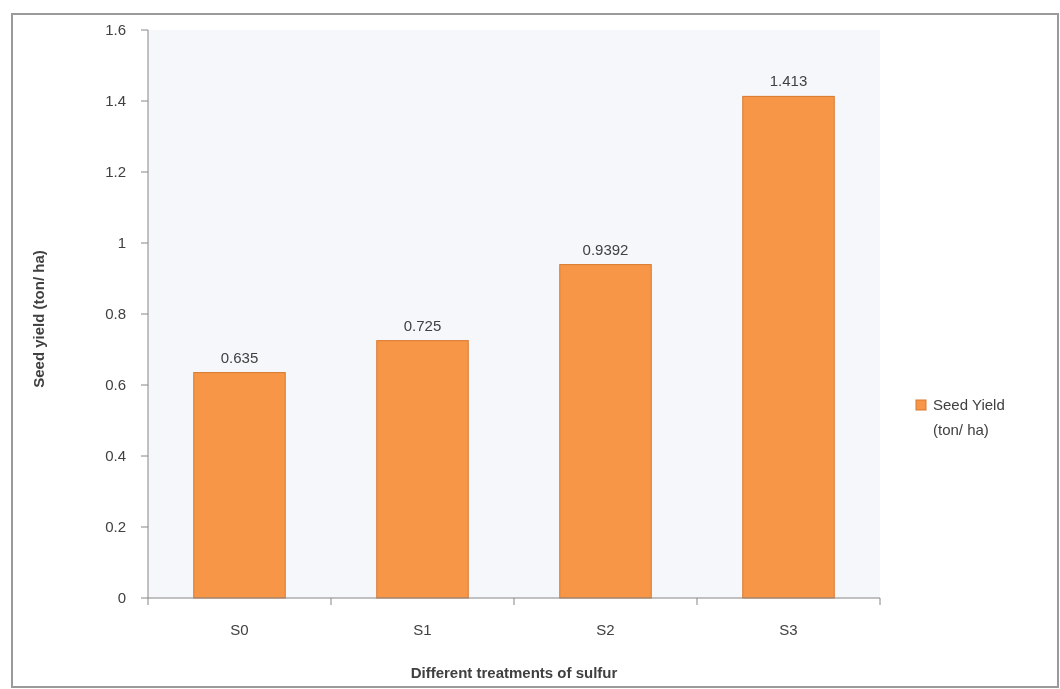 The height and width of the screenshot is (689, 1060). What do you see at coordinates (605, 629) in the screenshot?
I see `x-tick-label: S2` at bounding box center [605, 629].